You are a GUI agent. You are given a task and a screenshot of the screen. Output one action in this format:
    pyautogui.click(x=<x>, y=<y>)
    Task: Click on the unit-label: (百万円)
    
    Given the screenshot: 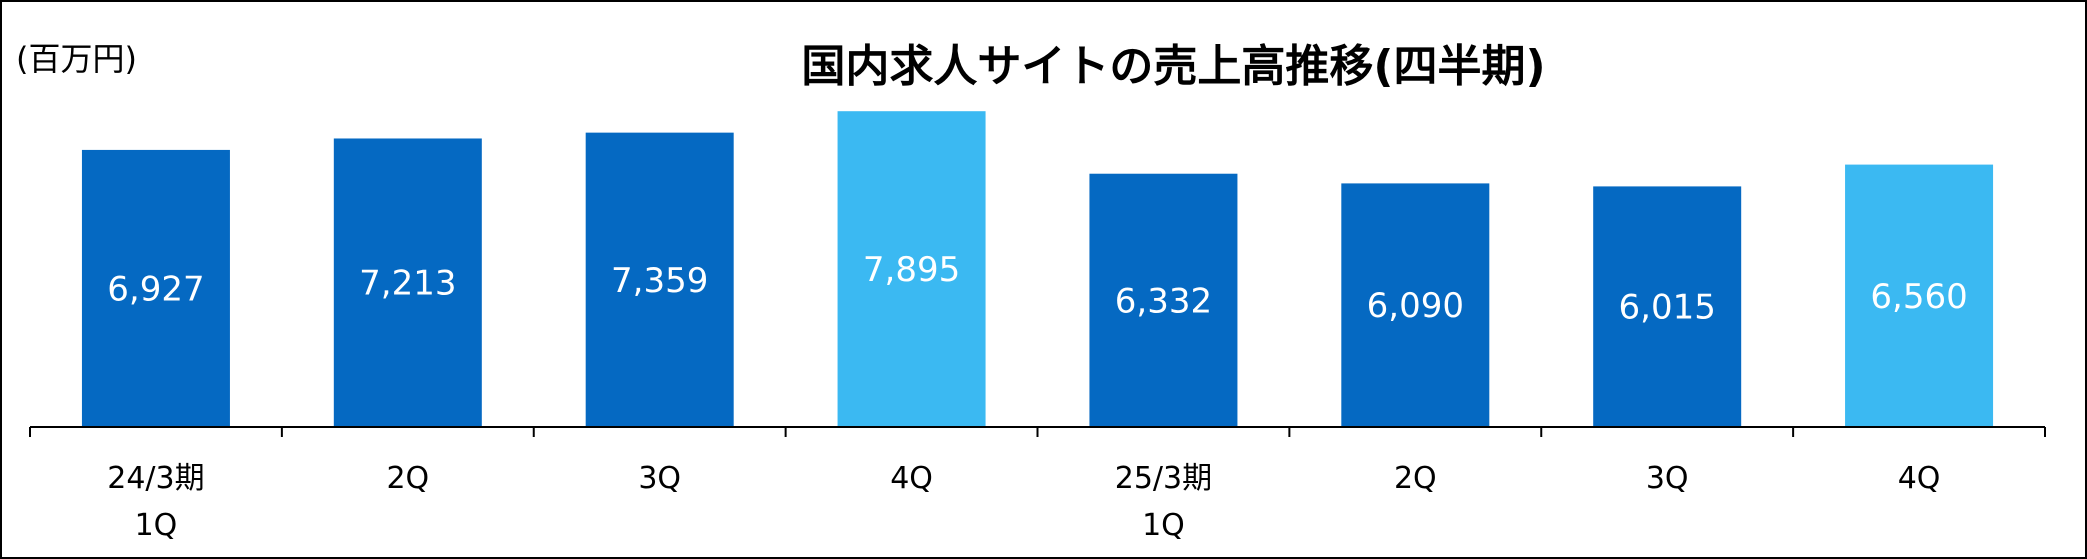 What is the action you would take?
    pyautogui.click(x=76, y=59)
    